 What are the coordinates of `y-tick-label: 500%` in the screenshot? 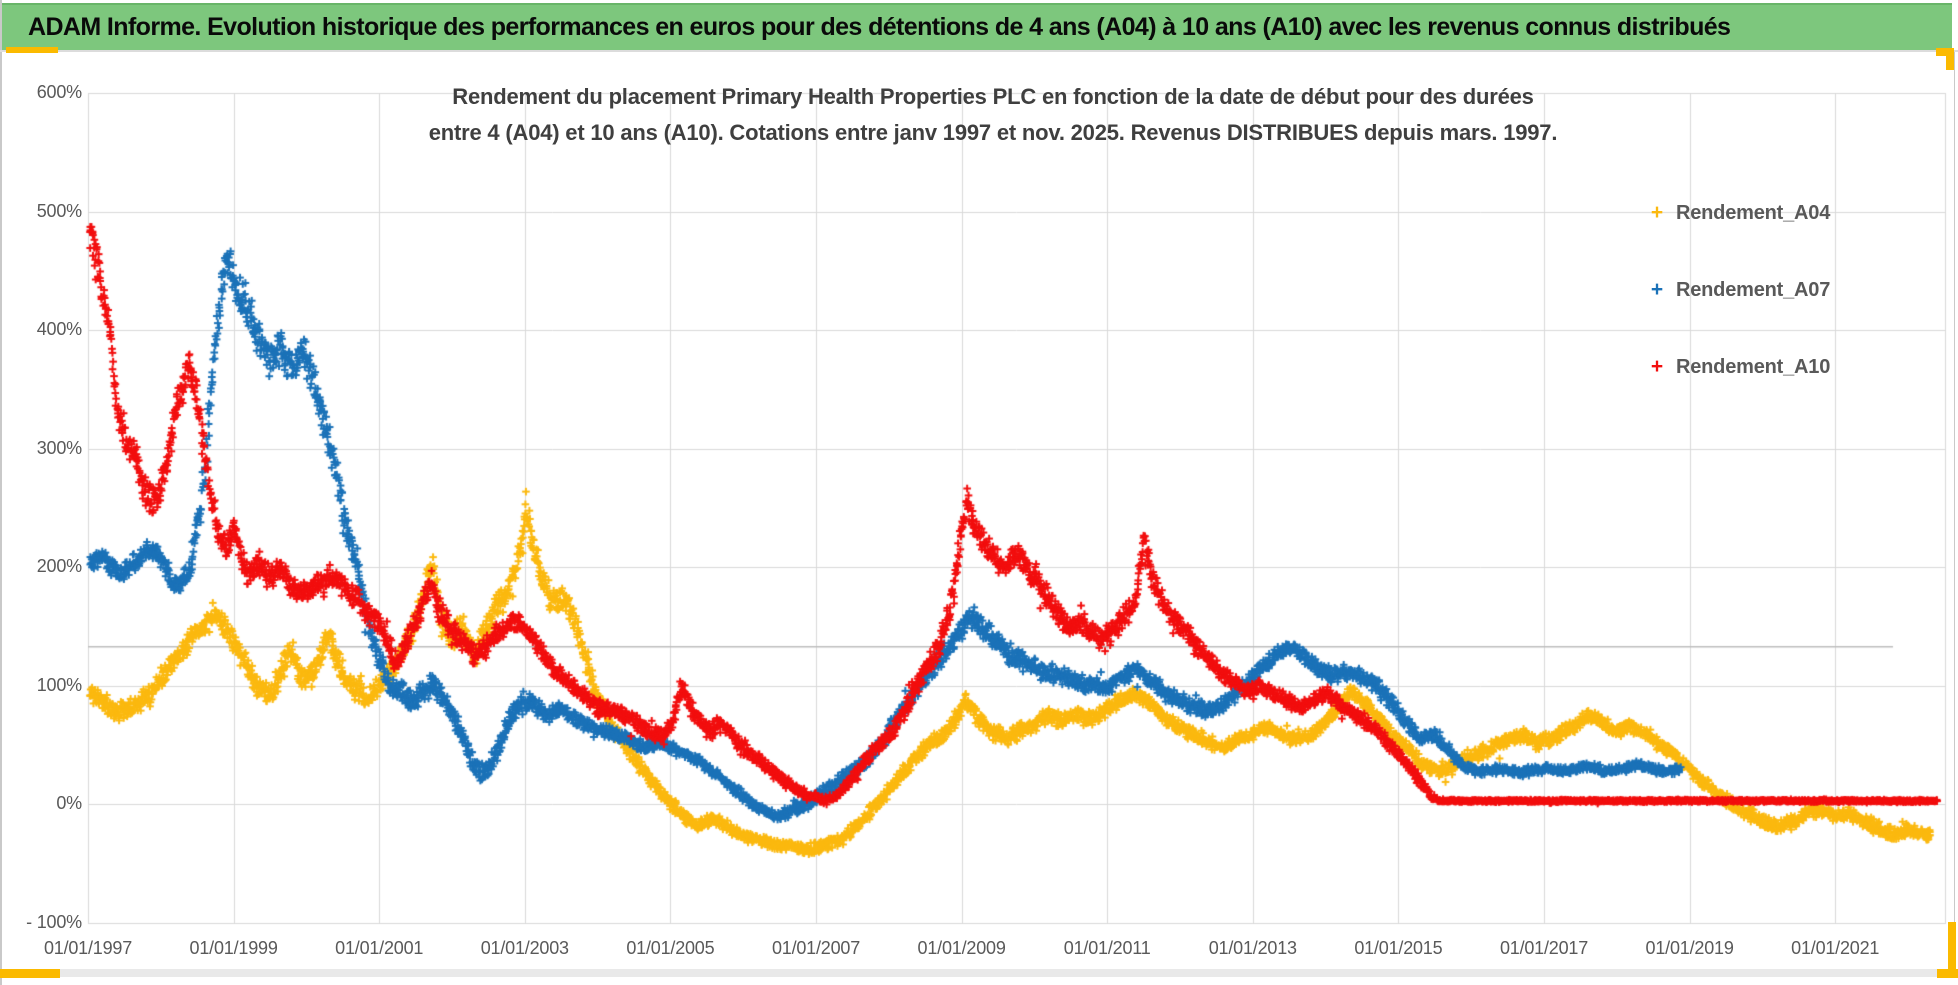 It's located at (59, 210).